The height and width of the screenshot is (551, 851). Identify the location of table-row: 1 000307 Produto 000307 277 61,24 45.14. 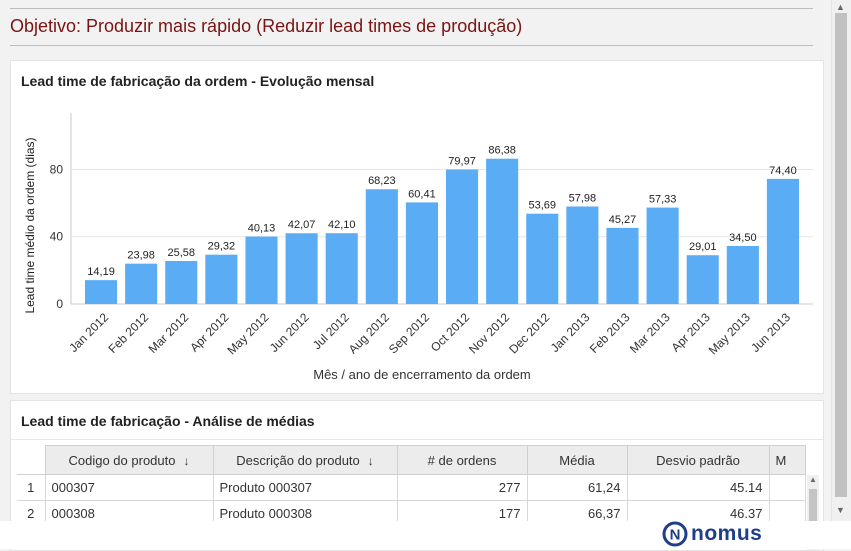
(411, 487).